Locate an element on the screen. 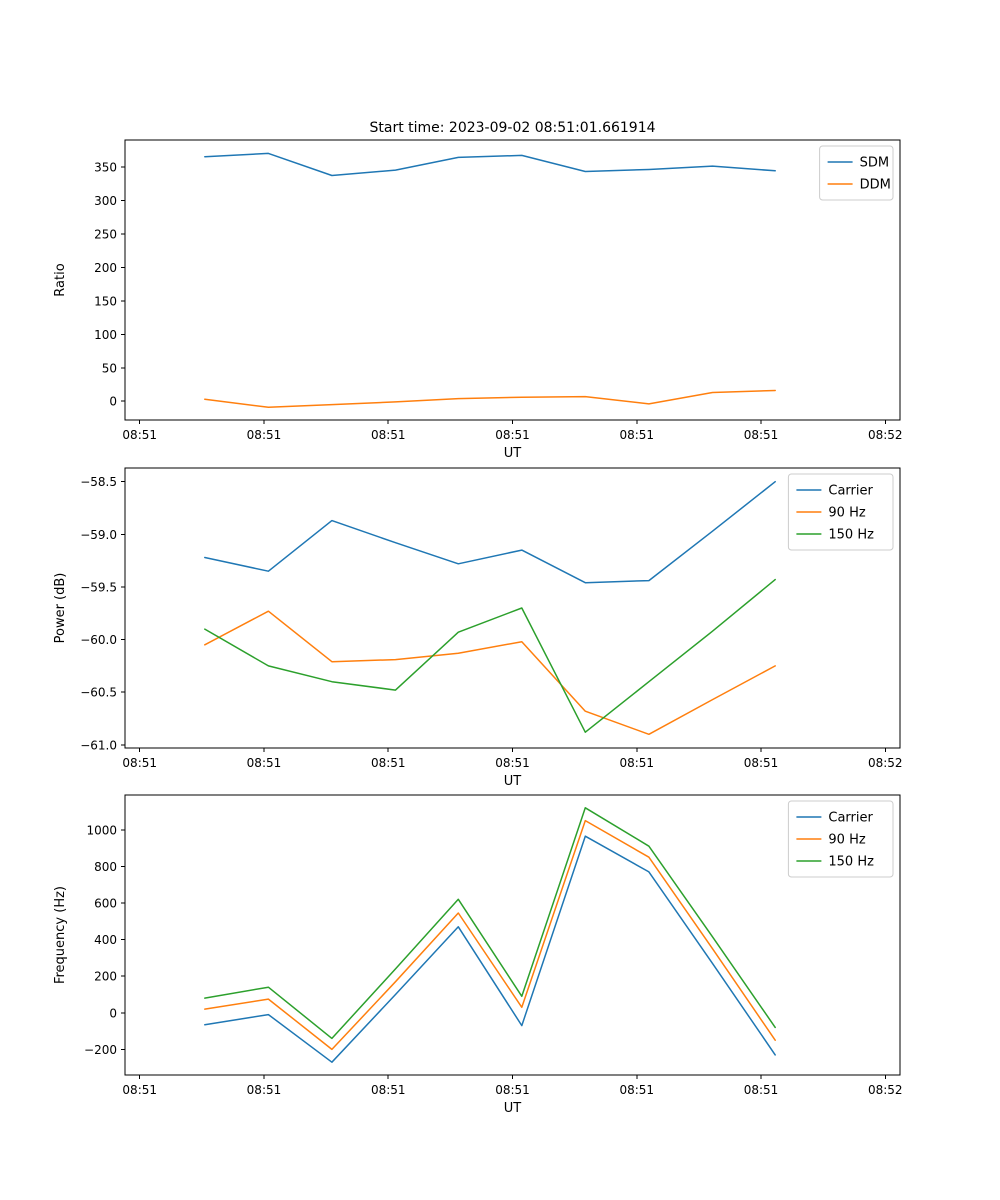 The height and width of the screenshot is (1200, 1000). legend-label: DDM is located at coordinates (875, 185).